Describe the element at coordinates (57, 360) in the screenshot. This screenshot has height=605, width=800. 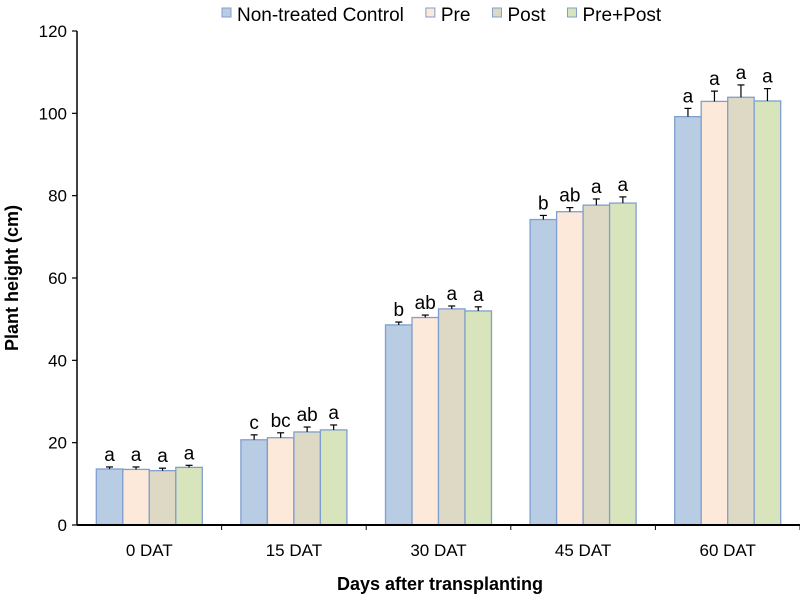
I see `y-tick-label: 40` at that location.